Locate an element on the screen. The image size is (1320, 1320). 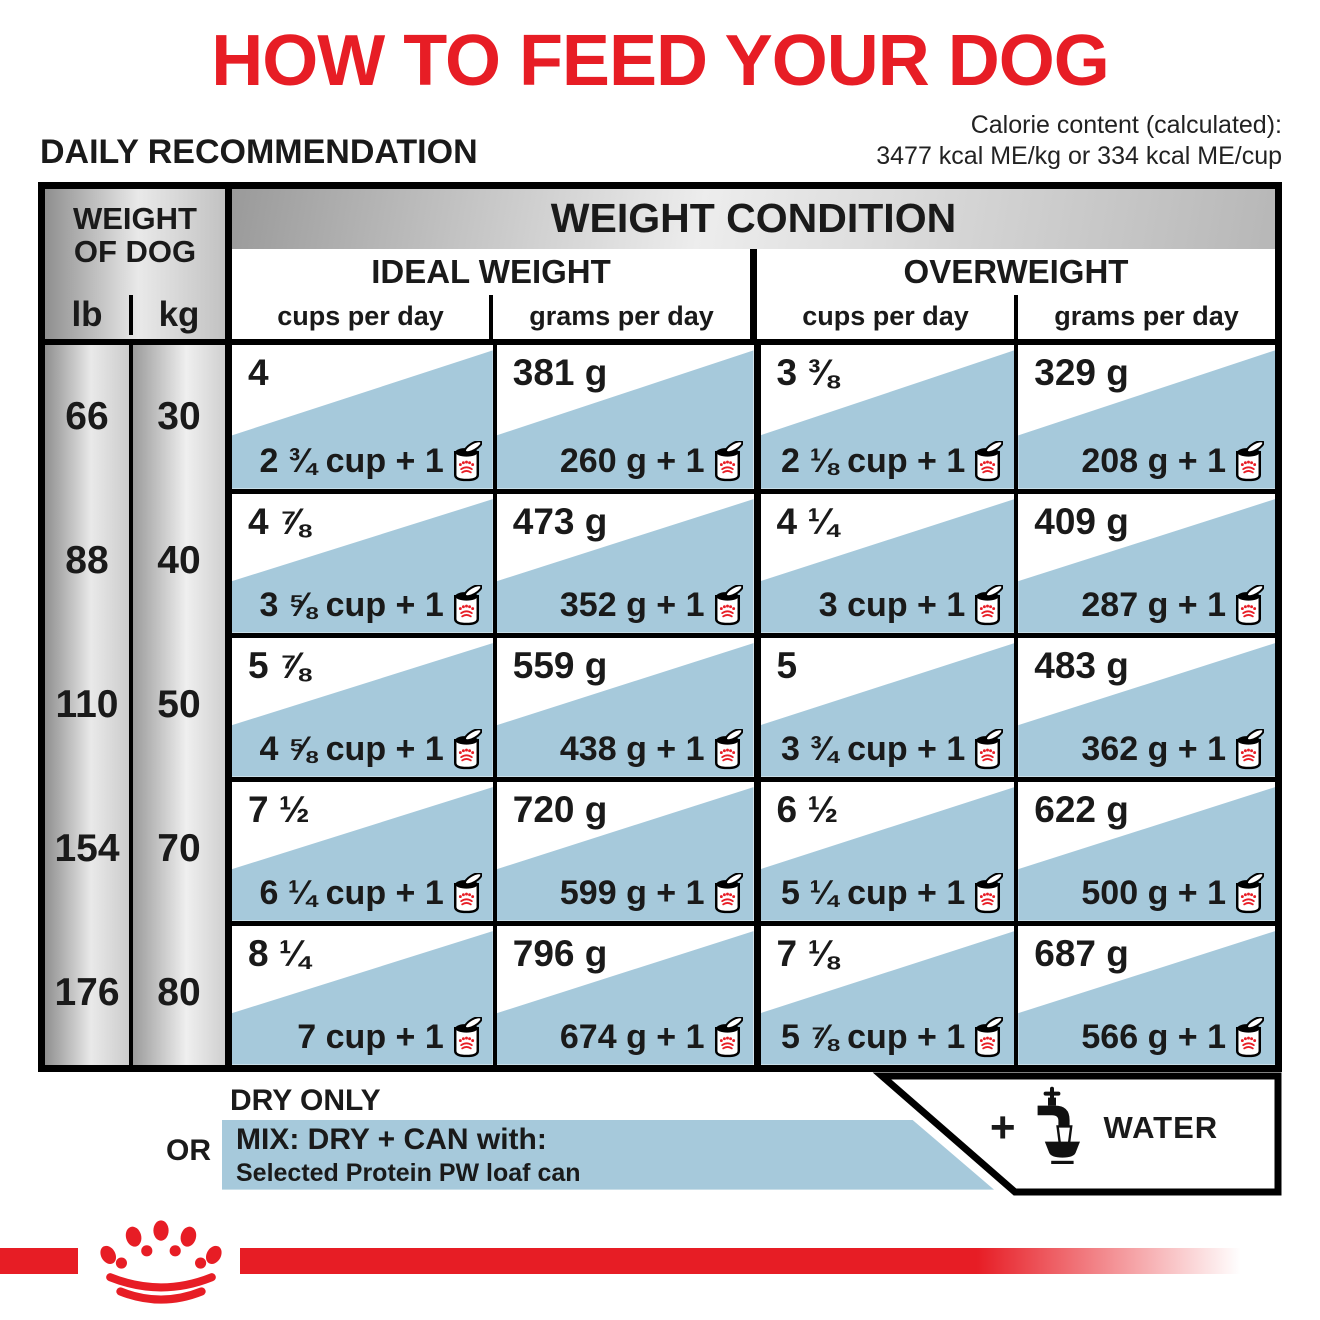
weight-of-dog-label: WEIGHT OF DOG is located at coordinates (135, 234).